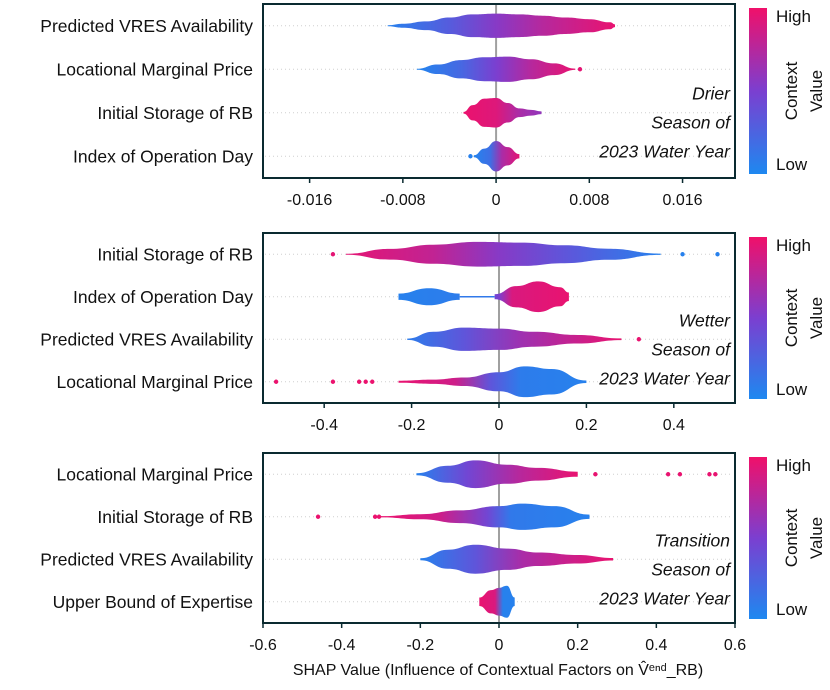  Describe the element at coordinates (705, 321) in the screenshot. I see `season-annotation-line: Wetter` at that location.